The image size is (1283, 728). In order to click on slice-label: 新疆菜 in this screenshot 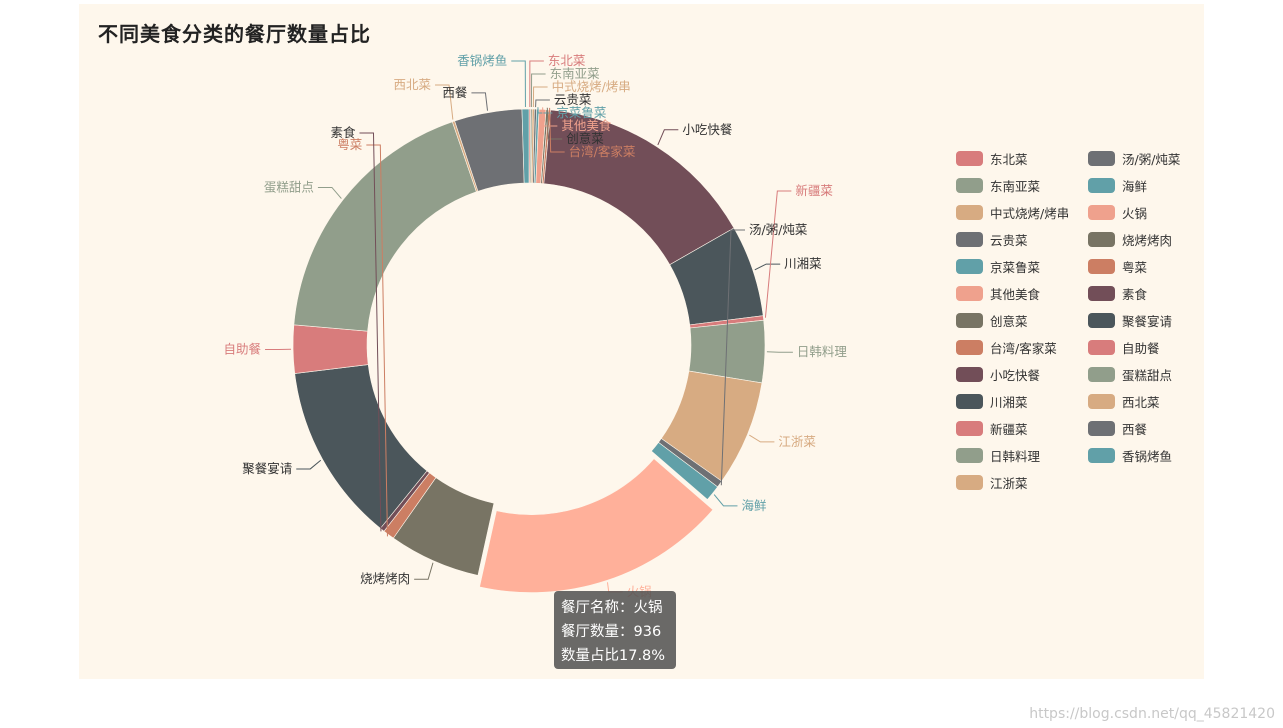, I will do `click(814, 190)`.